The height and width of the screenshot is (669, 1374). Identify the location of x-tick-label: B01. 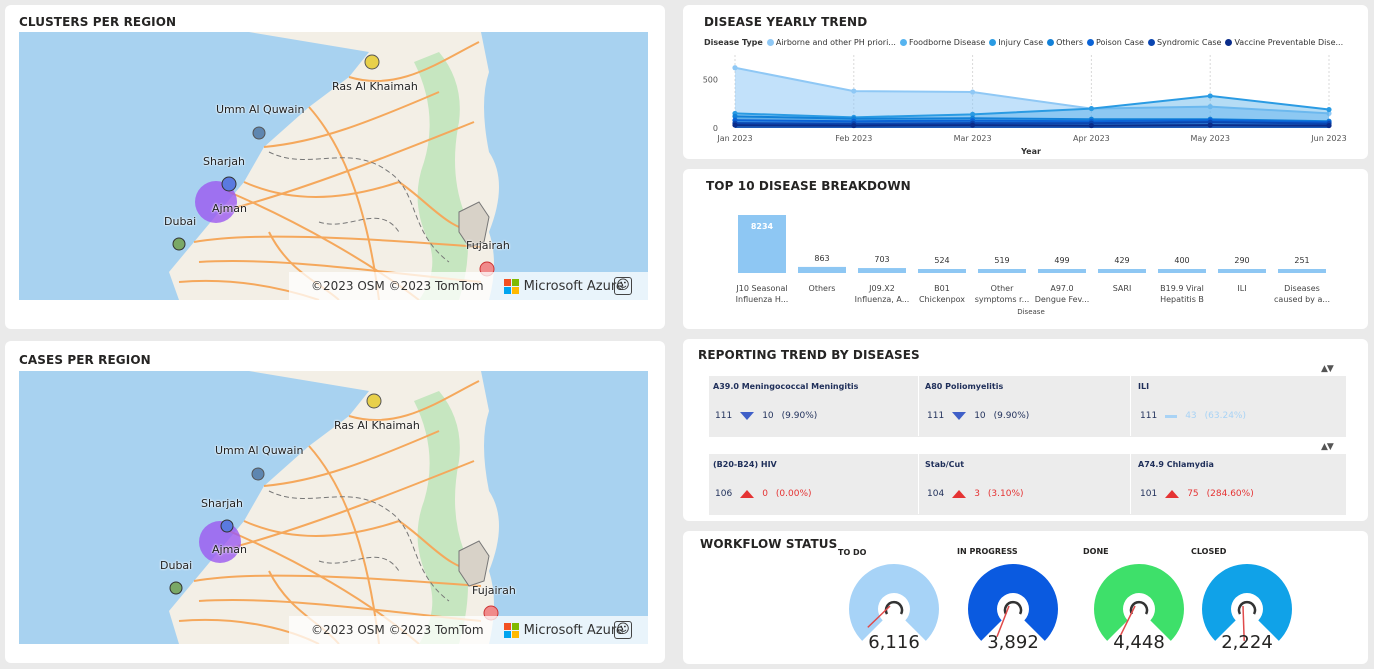
(942, 288).